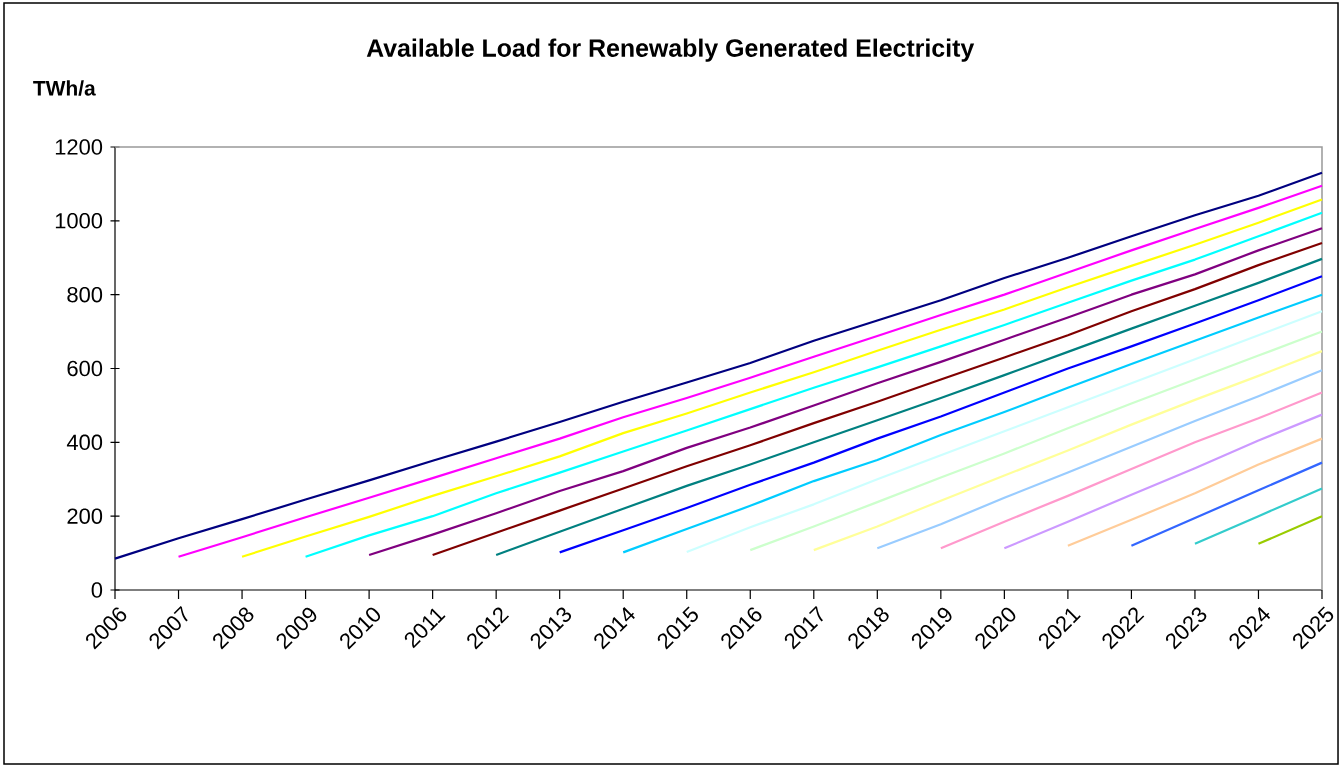  Describe the element at coordinates (670, 50) in the screenshot. I see `chart-title: Available Load for Renewably Generated Electricity` at that location.